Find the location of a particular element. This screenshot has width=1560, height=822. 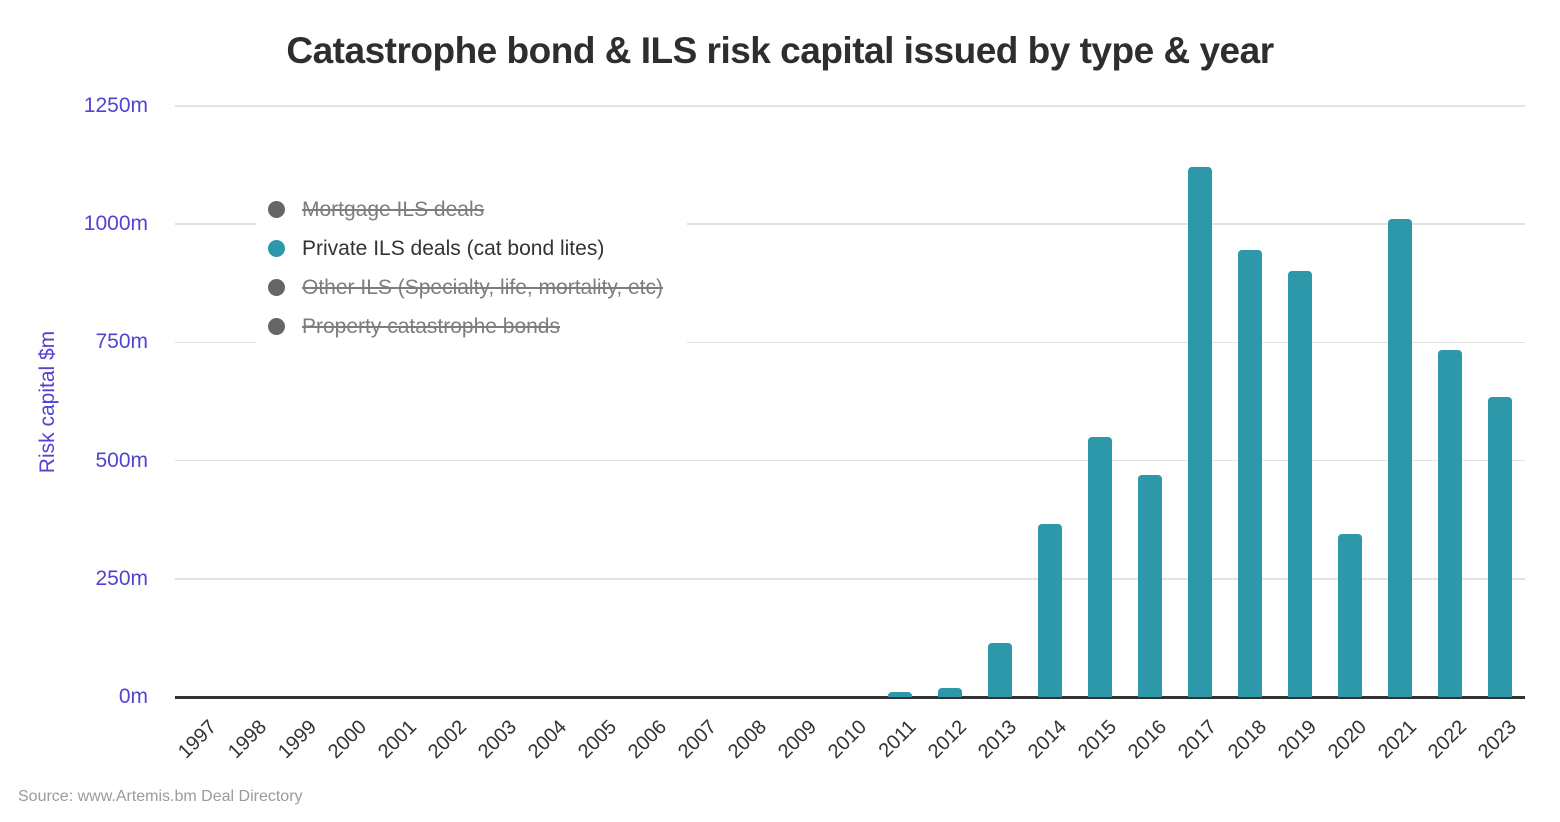

x-tick-label-2009: 2009 is located at coordinates (797, 740).